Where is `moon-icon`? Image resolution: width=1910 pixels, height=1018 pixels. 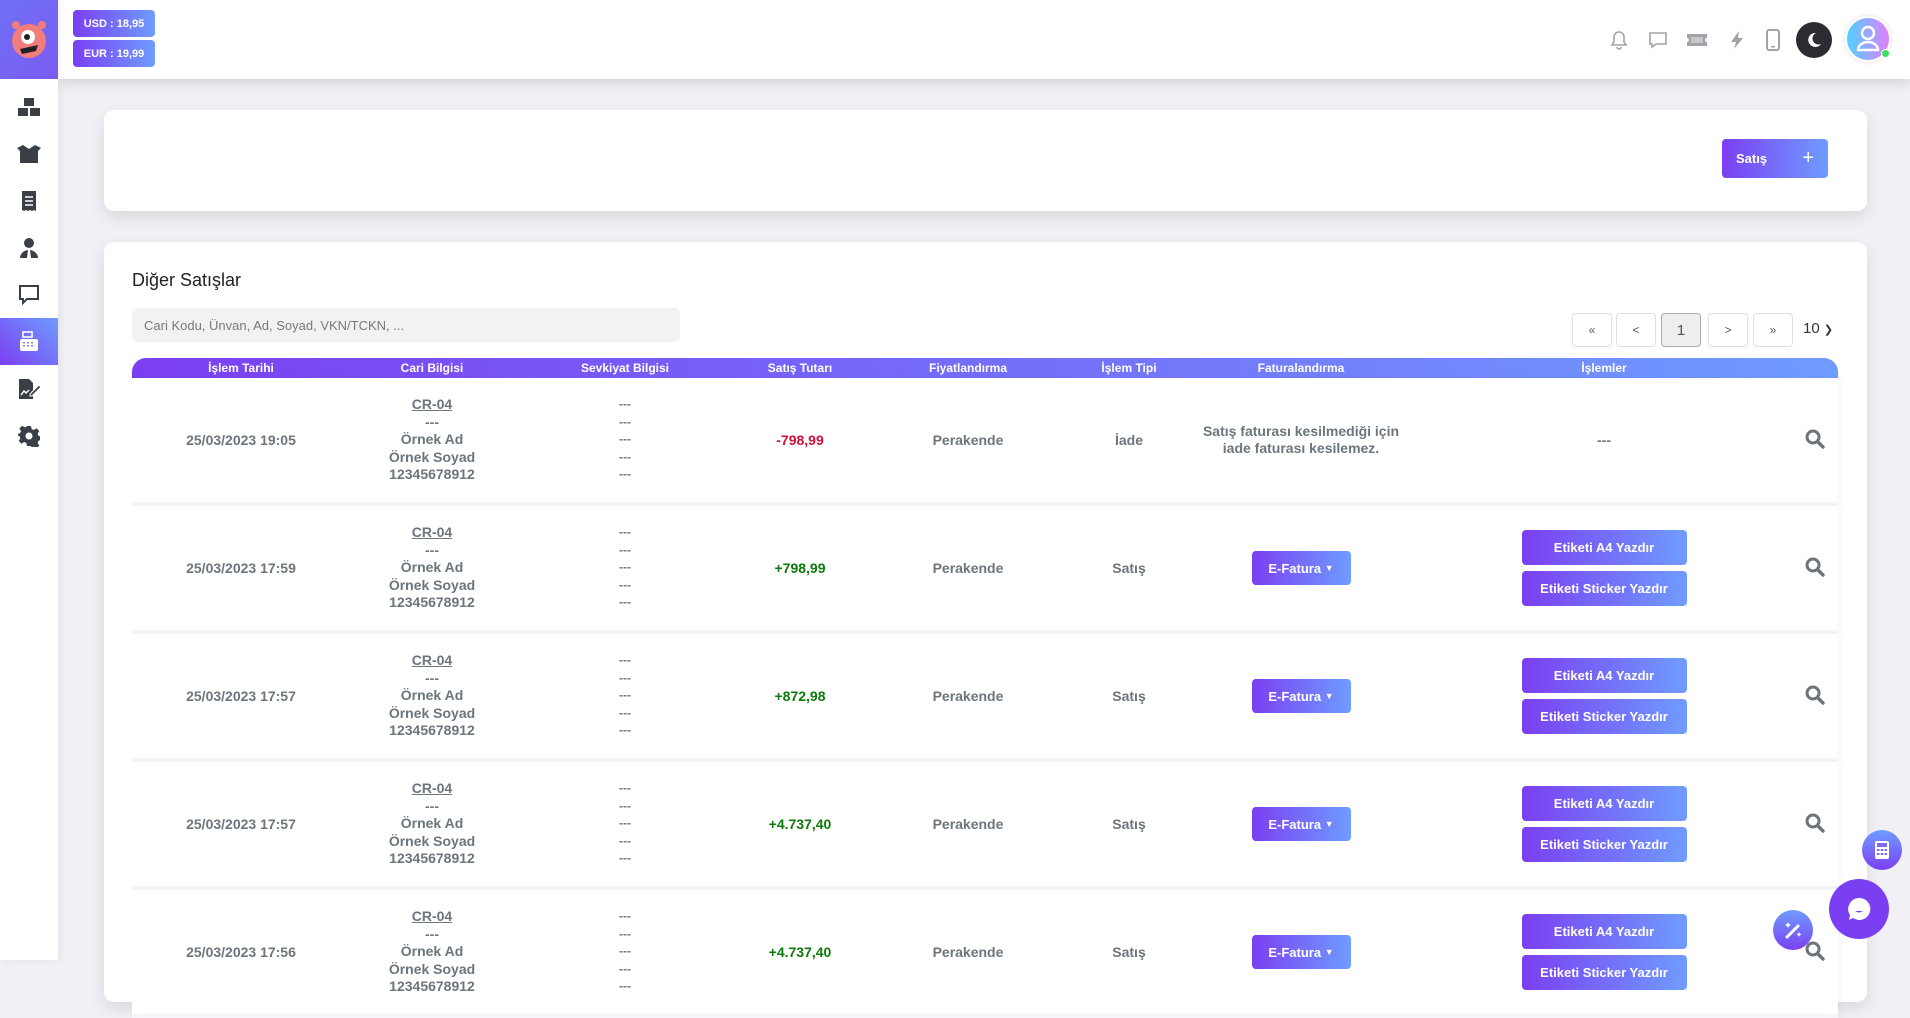
moon-icon is located at coordinates (1814, 39).